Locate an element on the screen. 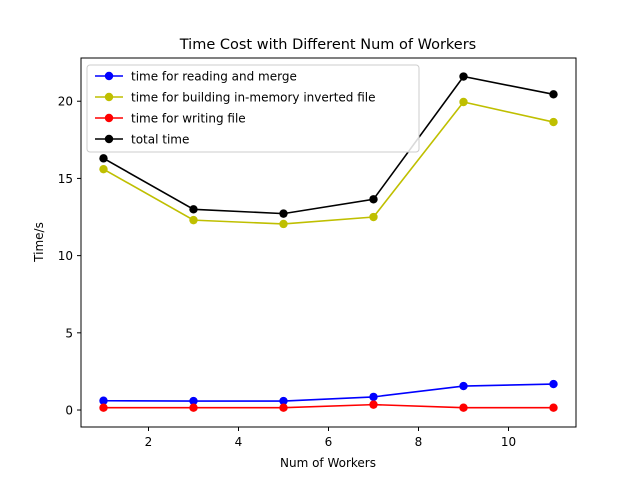 The image size is (640, 480). legend-box is located at coordinates (253, 108).